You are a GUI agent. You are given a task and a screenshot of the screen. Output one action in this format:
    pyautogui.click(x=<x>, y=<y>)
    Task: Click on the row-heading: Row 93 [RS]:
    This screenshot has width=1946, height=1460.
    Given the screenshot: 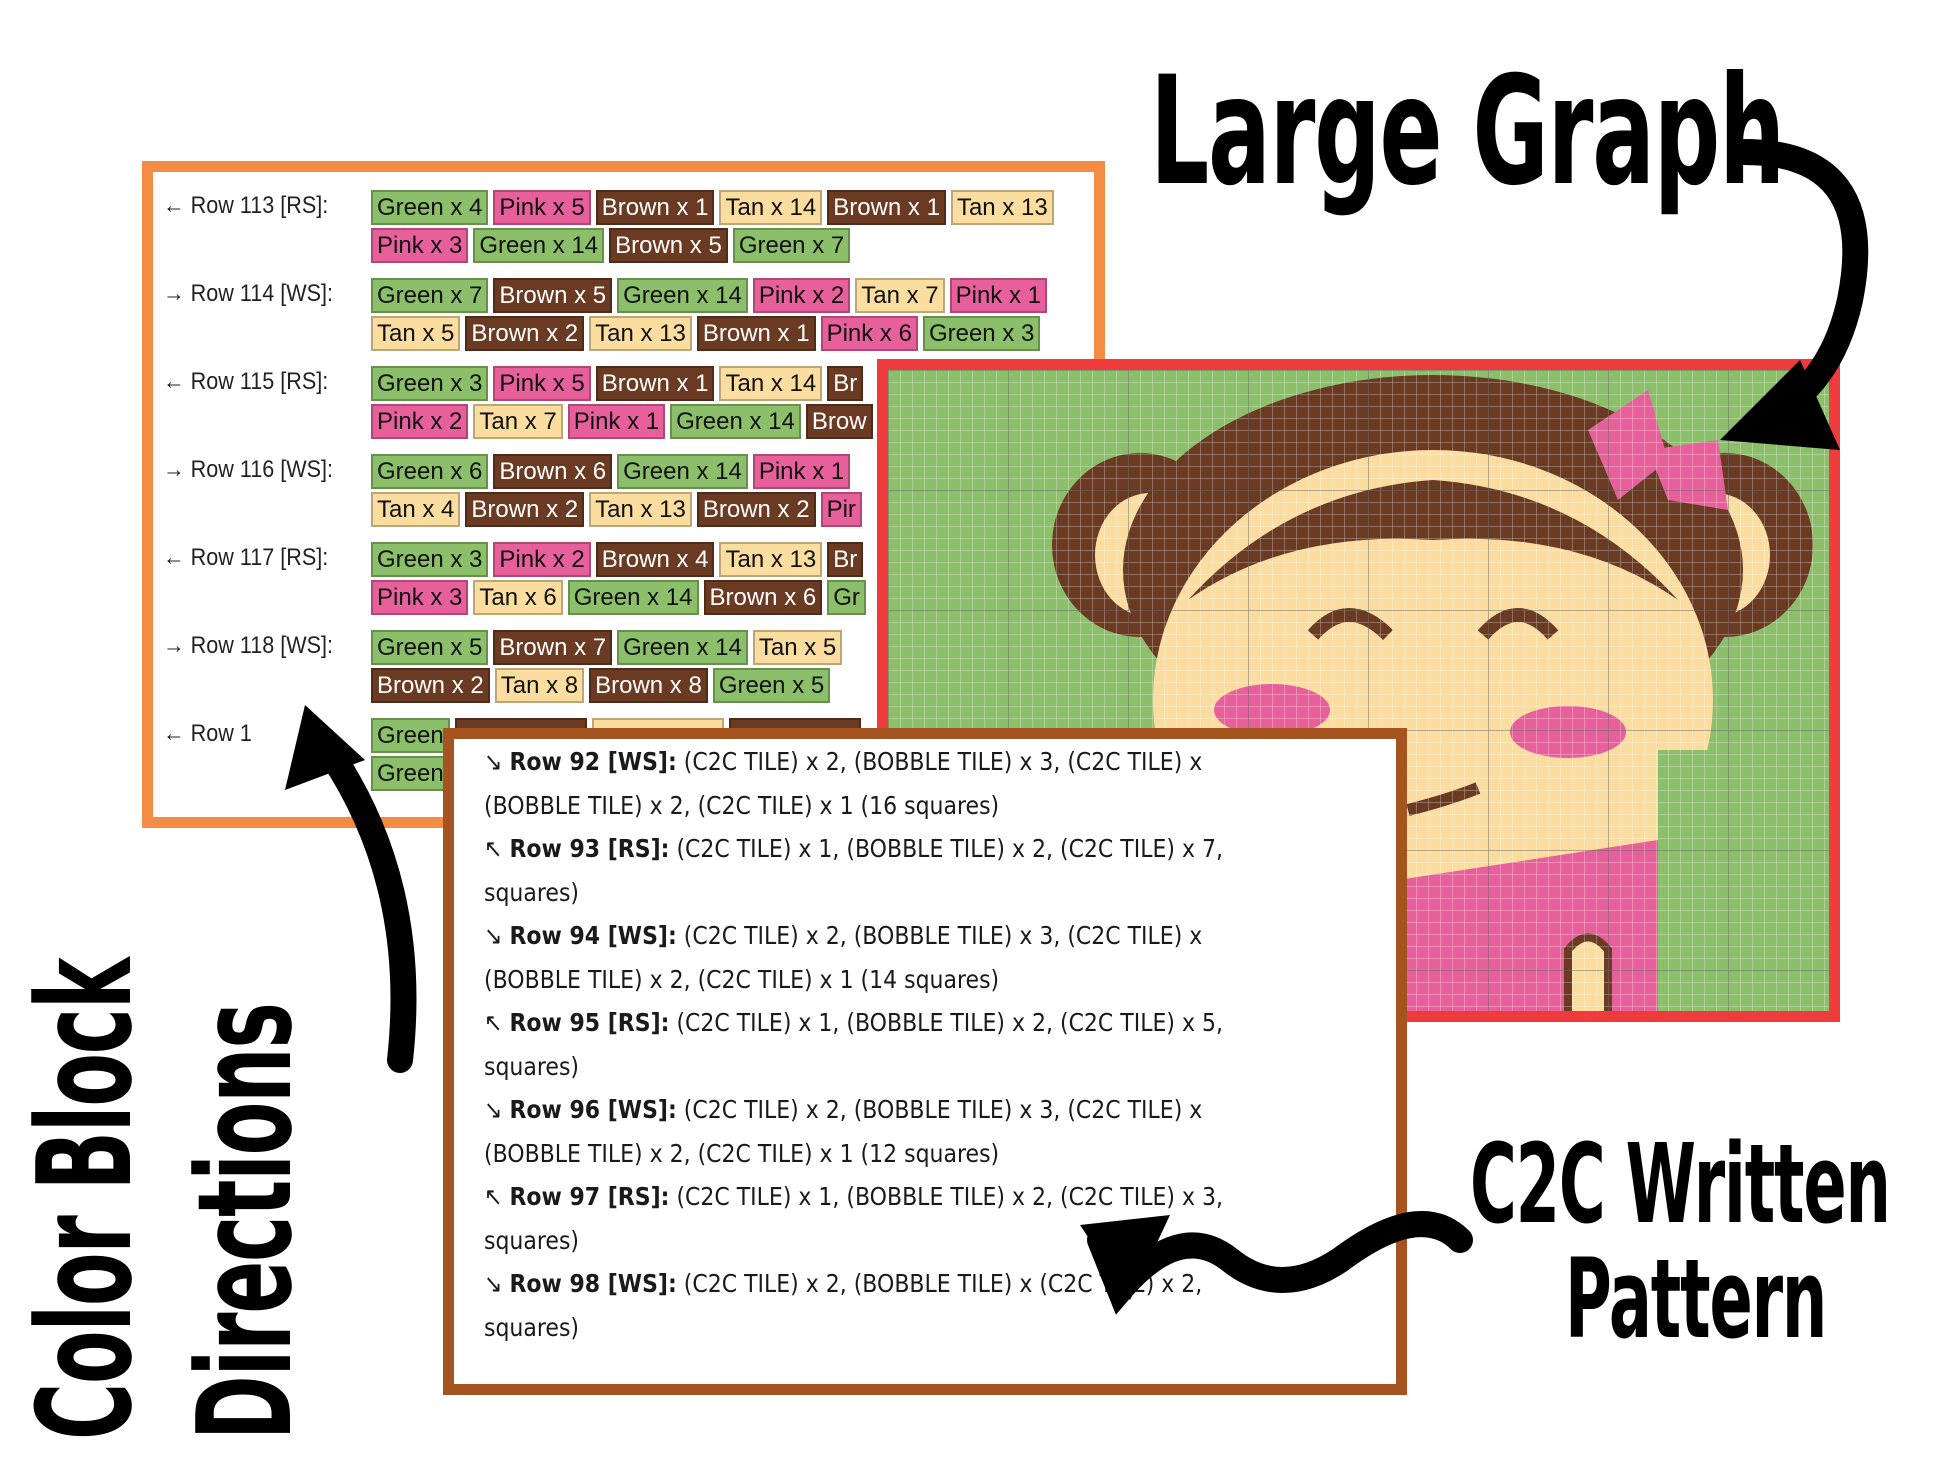 What is the action you would take?
    pyautogui.click(x=589, y=848)
    